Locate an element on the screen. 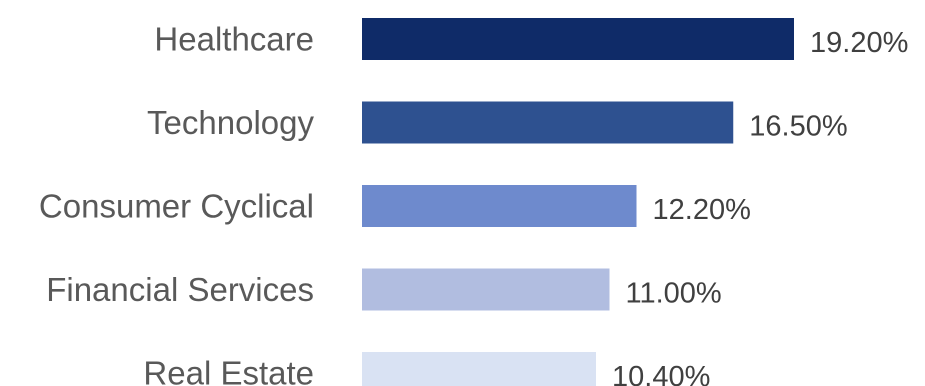 The height and width of the screenshot is (386, 925). category-label: Consumer Cyclical is located at coordinates (176, 206).